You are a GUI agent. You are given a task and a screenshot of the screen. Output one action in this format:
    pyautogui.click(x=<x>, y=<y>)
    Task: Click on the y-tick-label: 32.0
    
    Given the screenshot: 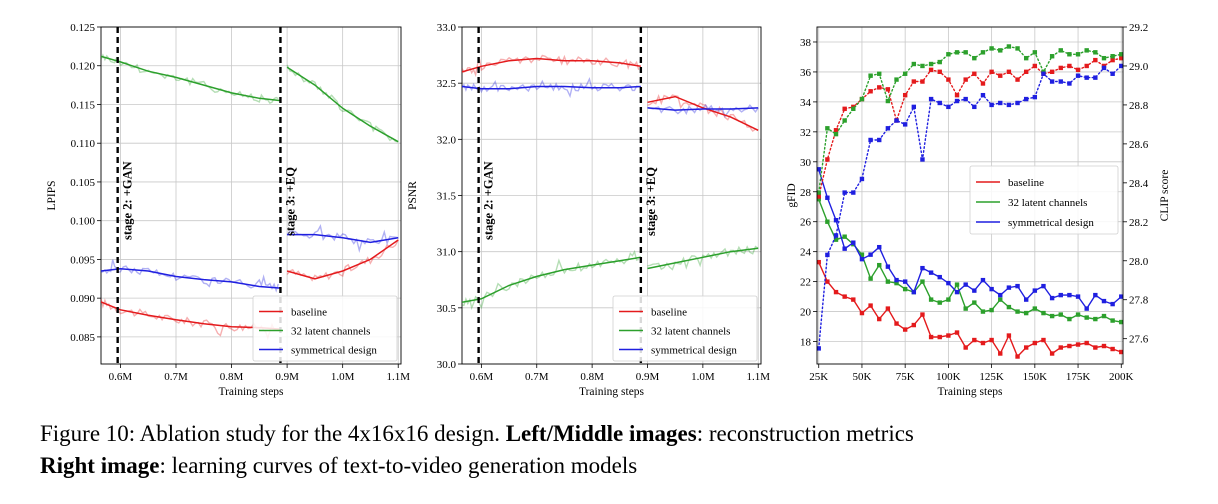 What is the action you would take?
    pyautogui.click(x=447, y=140)
    